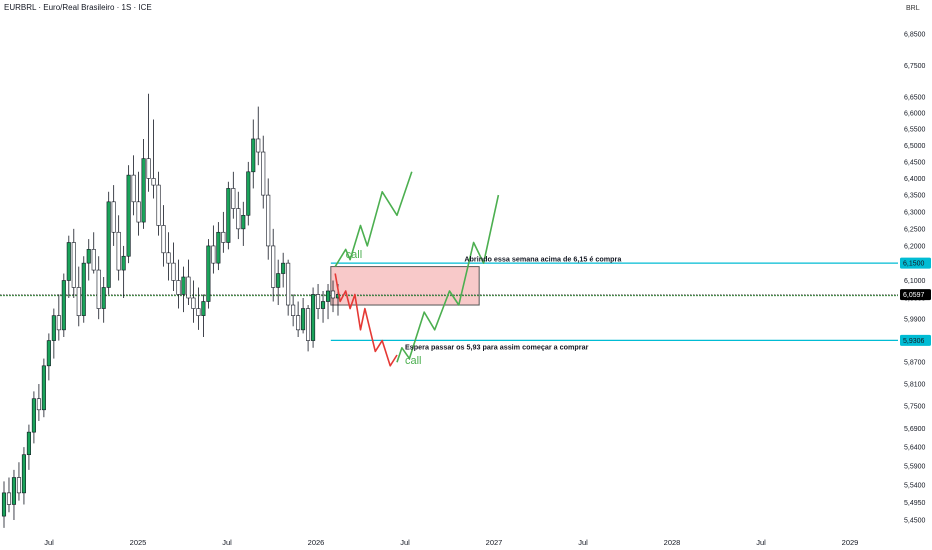 The width and height of the screenshot is (932, 550). I want to click on projection-path-green-lower, so click(448, 278).